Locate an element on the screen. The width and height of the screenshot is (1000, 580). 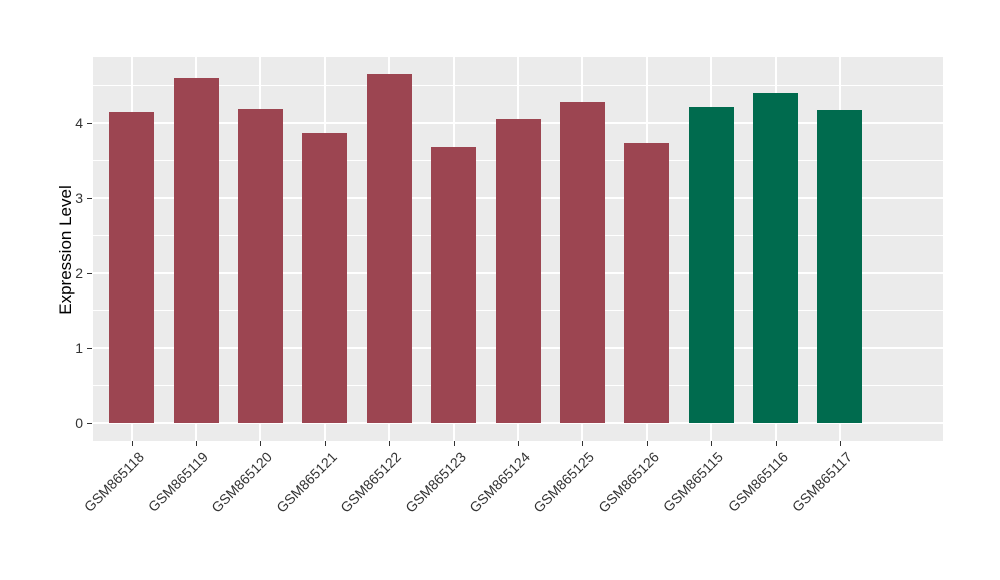
x-tick-label-GSM865118: GSM865118 is located at coordinates (113, 481).